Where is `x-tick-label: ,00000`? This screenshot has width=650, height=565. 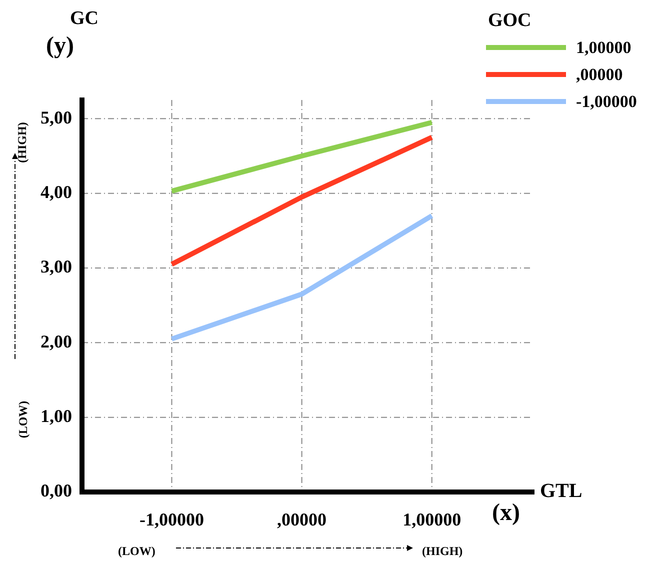 x-tick-label: ,00000 is located at coordinates (302, 519).